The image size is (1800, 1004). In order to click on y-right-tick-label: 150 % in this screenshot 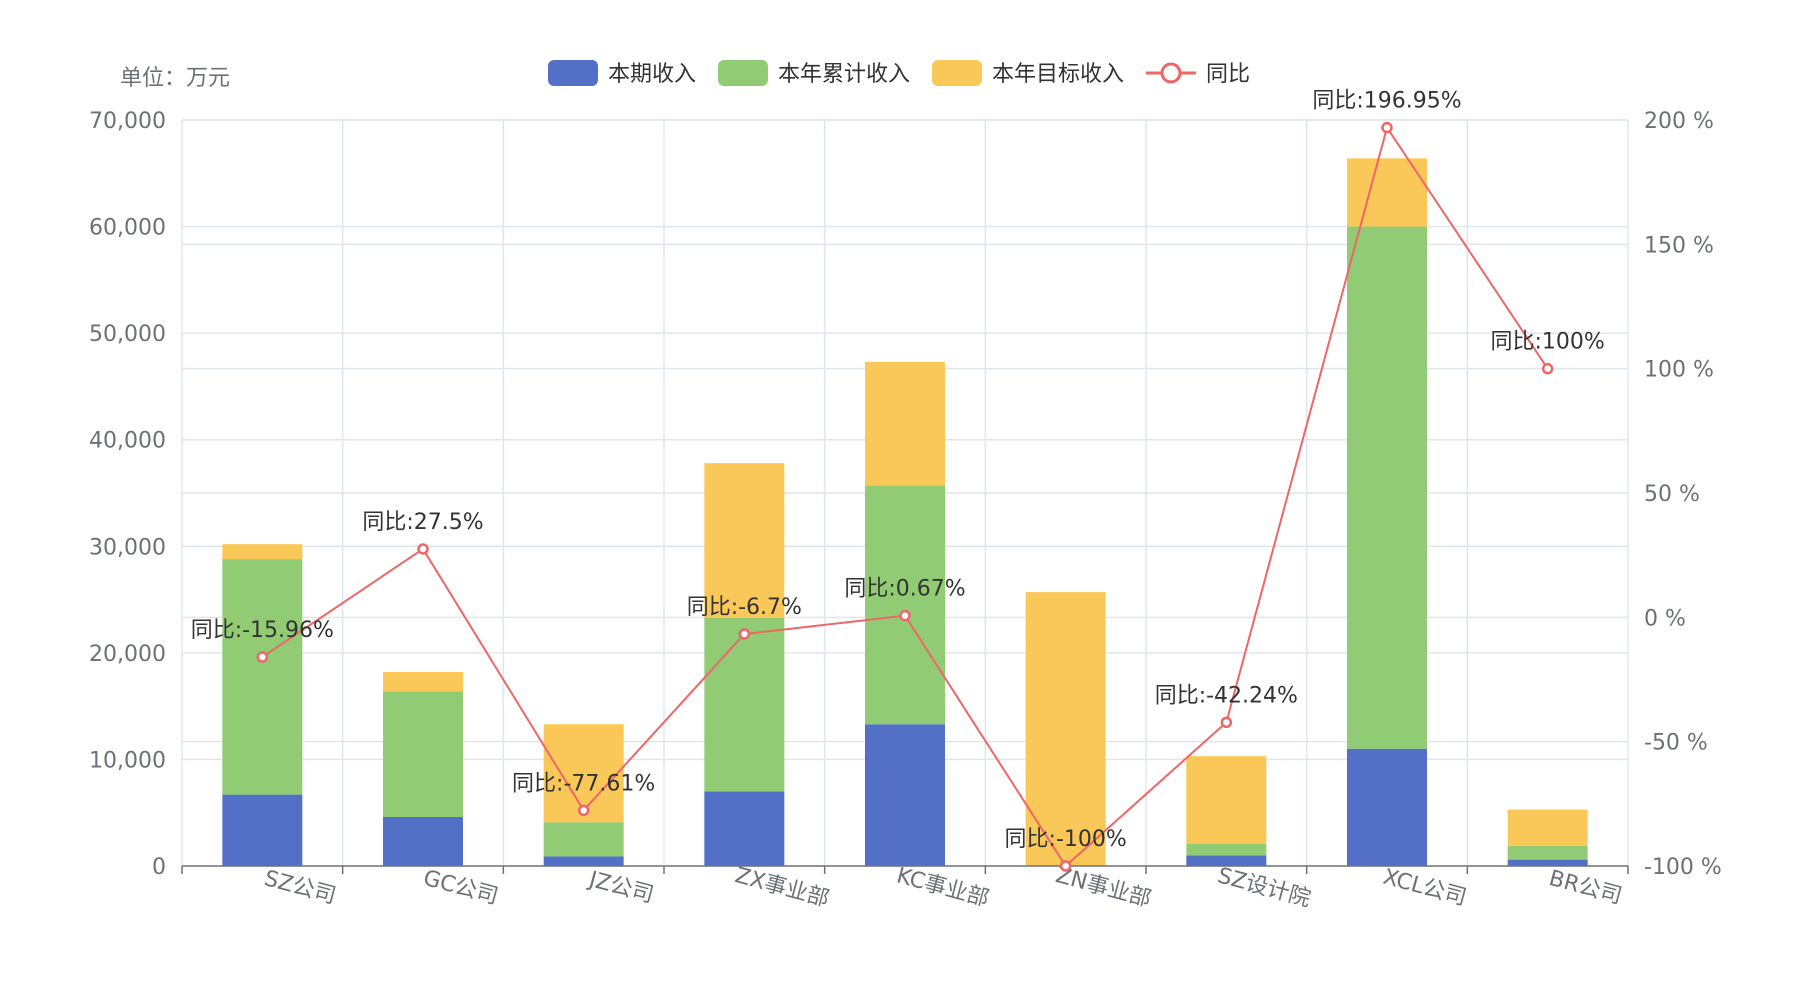, I will do `click(1679, 245)`.